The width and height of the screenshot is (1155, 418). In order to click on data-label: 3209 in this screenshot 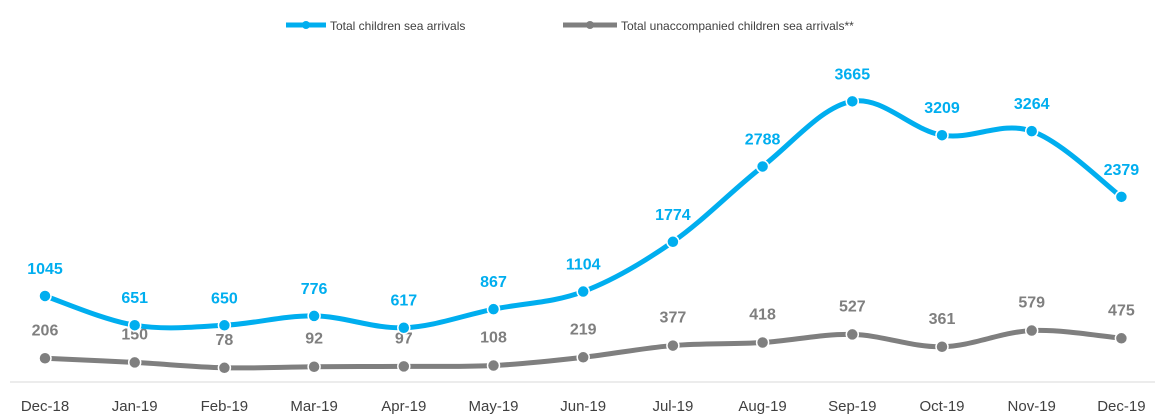, I will do `click(942, 108)`.